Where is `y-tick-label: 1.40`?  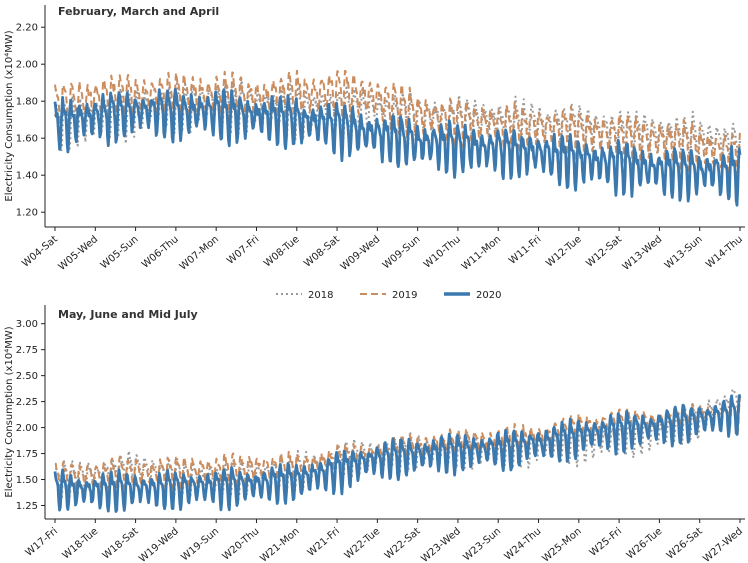 y-tick-label: 1.40 is located at coordinates (27, 176).